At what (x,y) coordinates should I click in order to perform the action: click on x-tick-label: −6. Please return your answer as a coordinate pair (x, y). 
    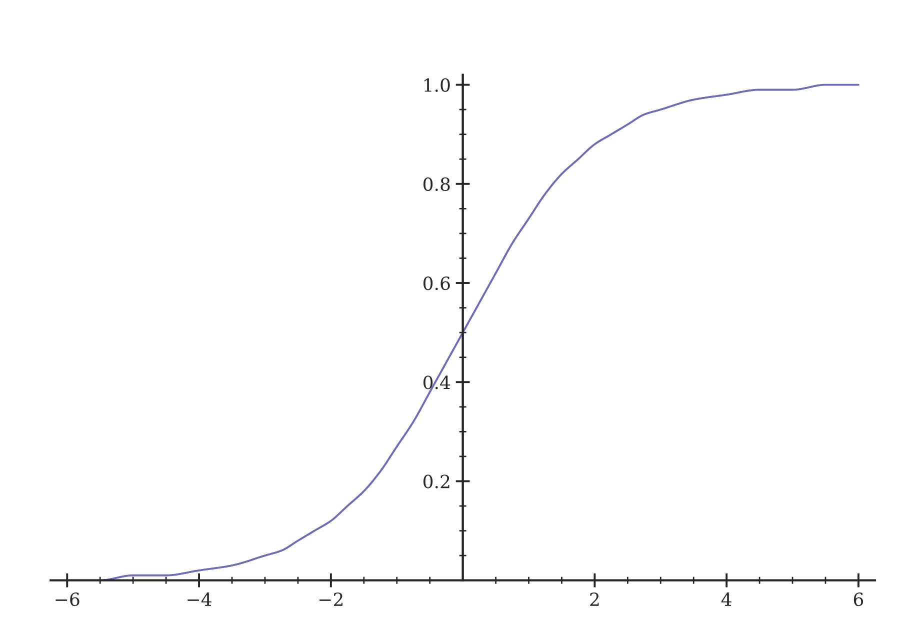
    Looking at the image, I should click on (68, 599).